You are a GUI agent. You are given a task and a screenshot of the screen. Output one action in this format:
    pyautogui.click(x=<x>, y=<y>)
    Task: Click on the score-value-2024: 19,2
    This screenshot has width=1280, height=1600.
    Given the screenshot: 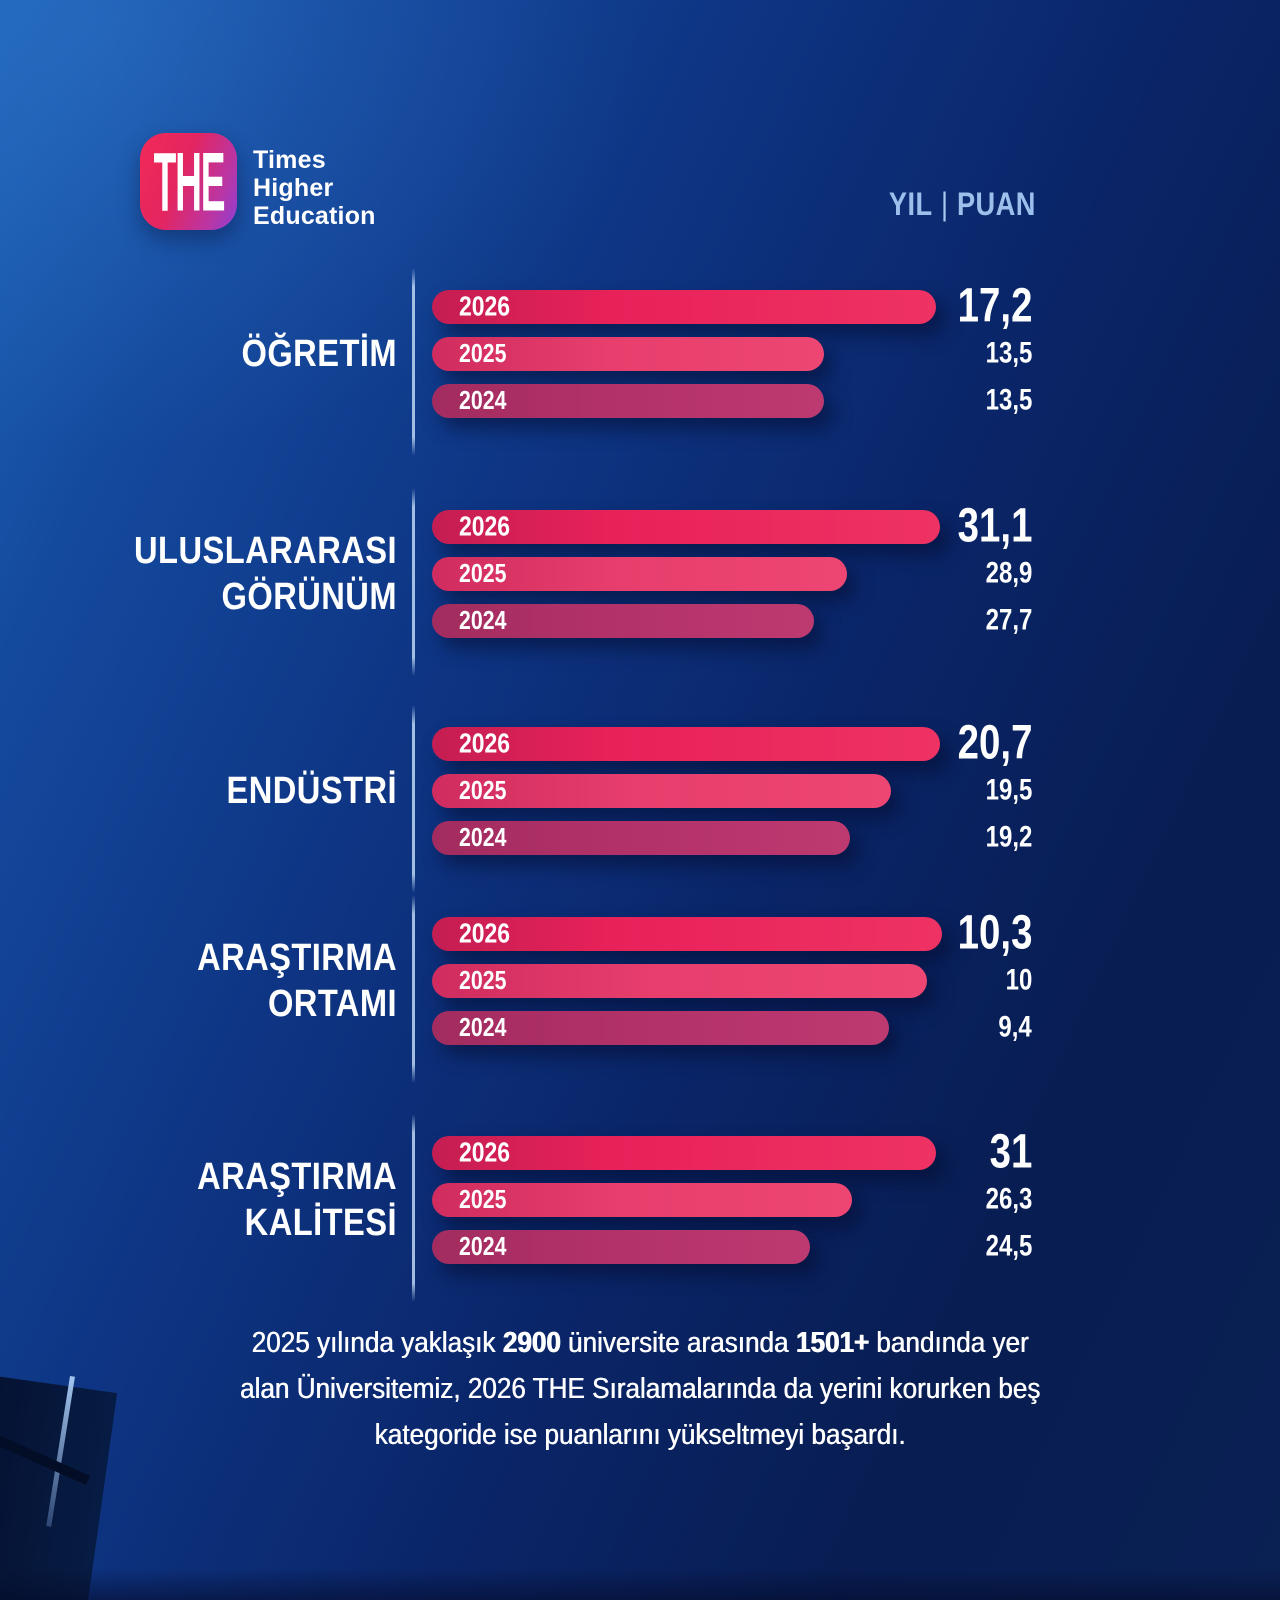 What is the action you would take?
    pyautogui.click(x=1008, y=837)
    